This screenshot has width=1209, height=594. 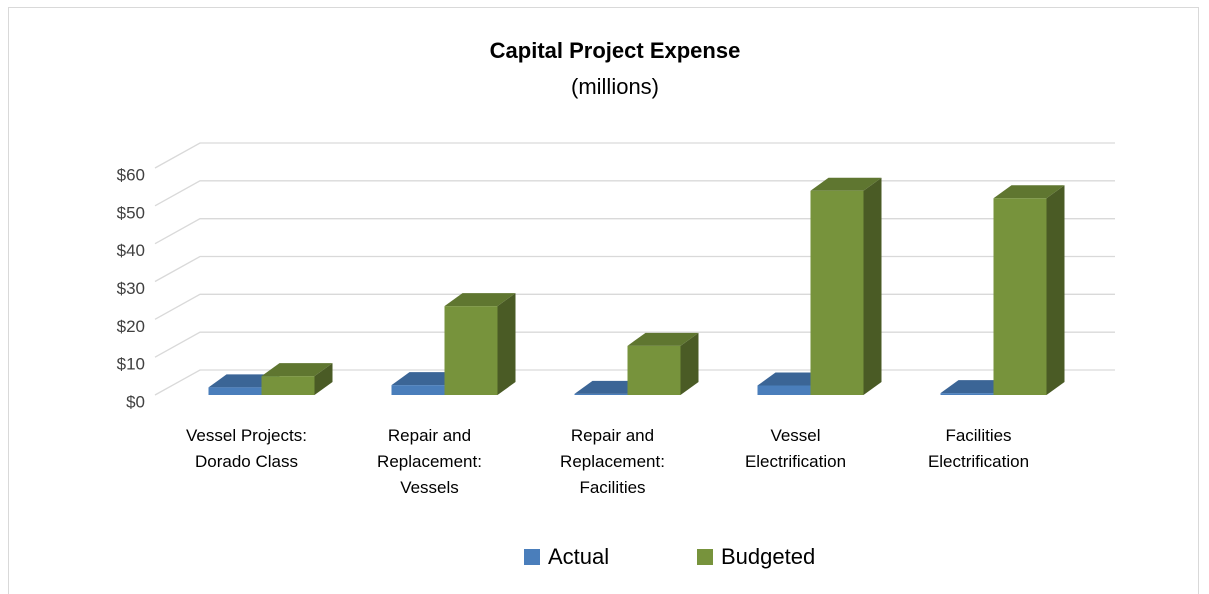 What do you see at coordinates (131, 288) in the screenshot?
I see `y-tick-label: $30` at bounding box center [131, 288].